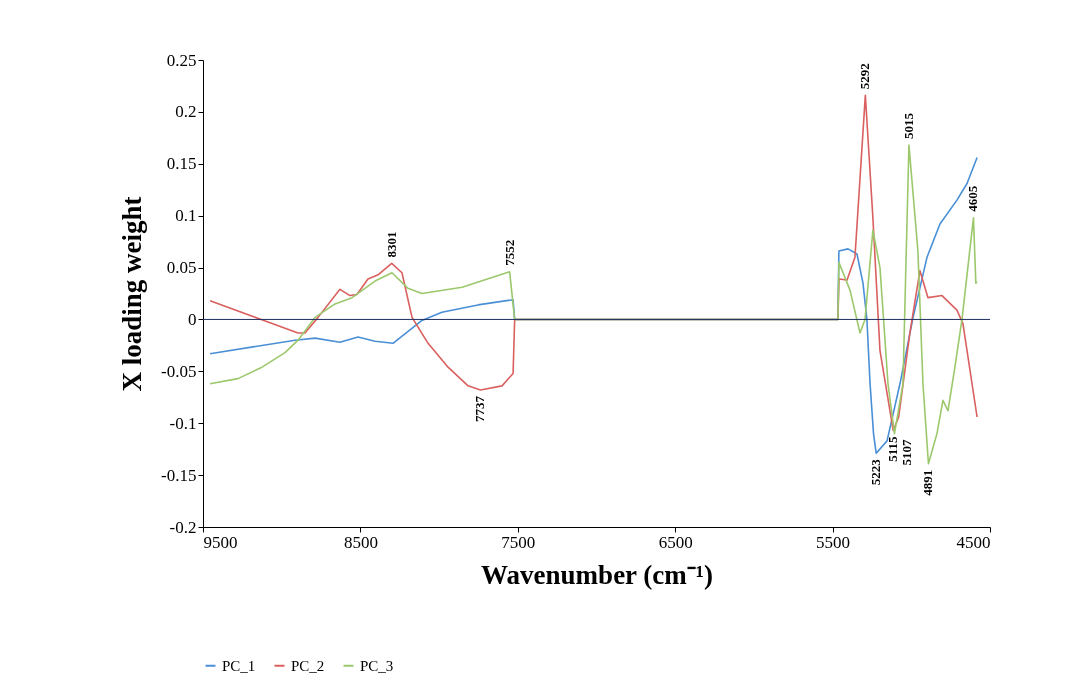 The width and height of the screenshot is (1075, 677). Describe the element at coordinates (179, 475) in the screenshot. I see `y-tick-label: -0.15` at that location.